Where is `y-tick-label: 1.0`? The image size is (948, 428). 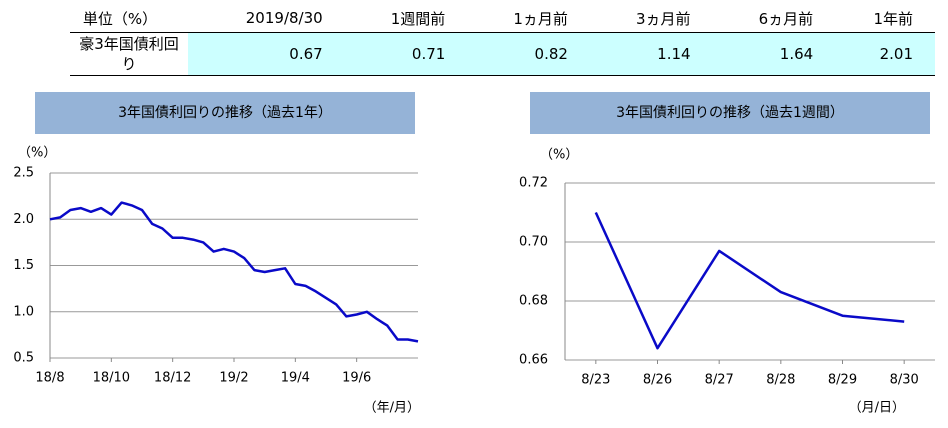
y-tick-label: 1.0 is located at coordinates (23, 311).